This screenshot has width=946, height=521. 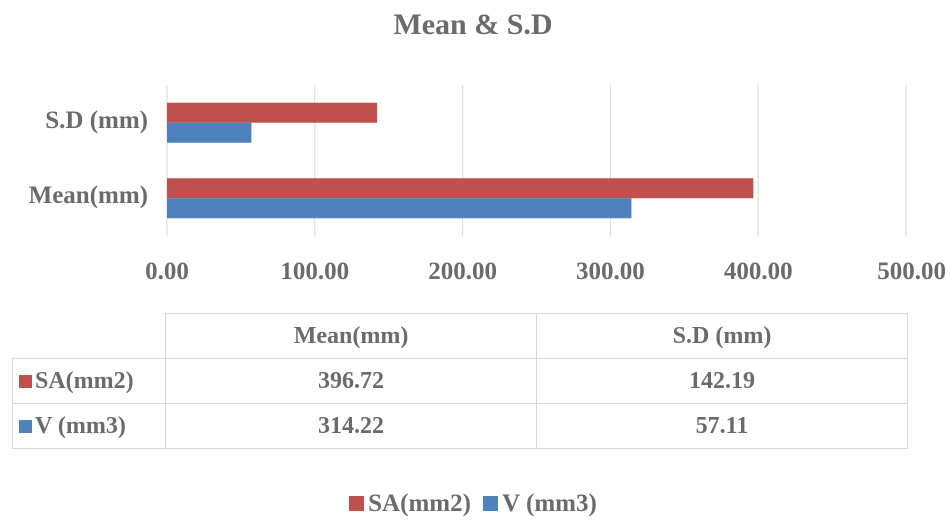 I want to click on data-table-cell: 396.72, so click(x=351, y=381).